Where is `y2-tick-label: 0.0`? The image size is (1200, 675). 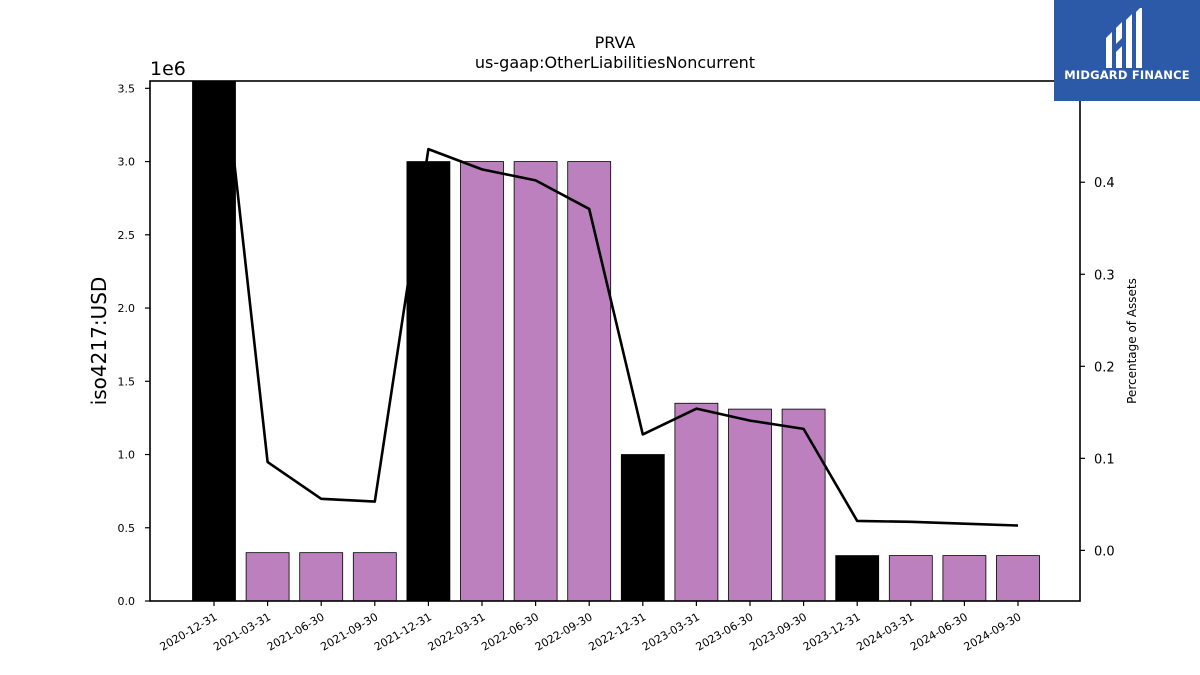 y2-tick-label: 0.0 is located at coordinates (1104, 551).